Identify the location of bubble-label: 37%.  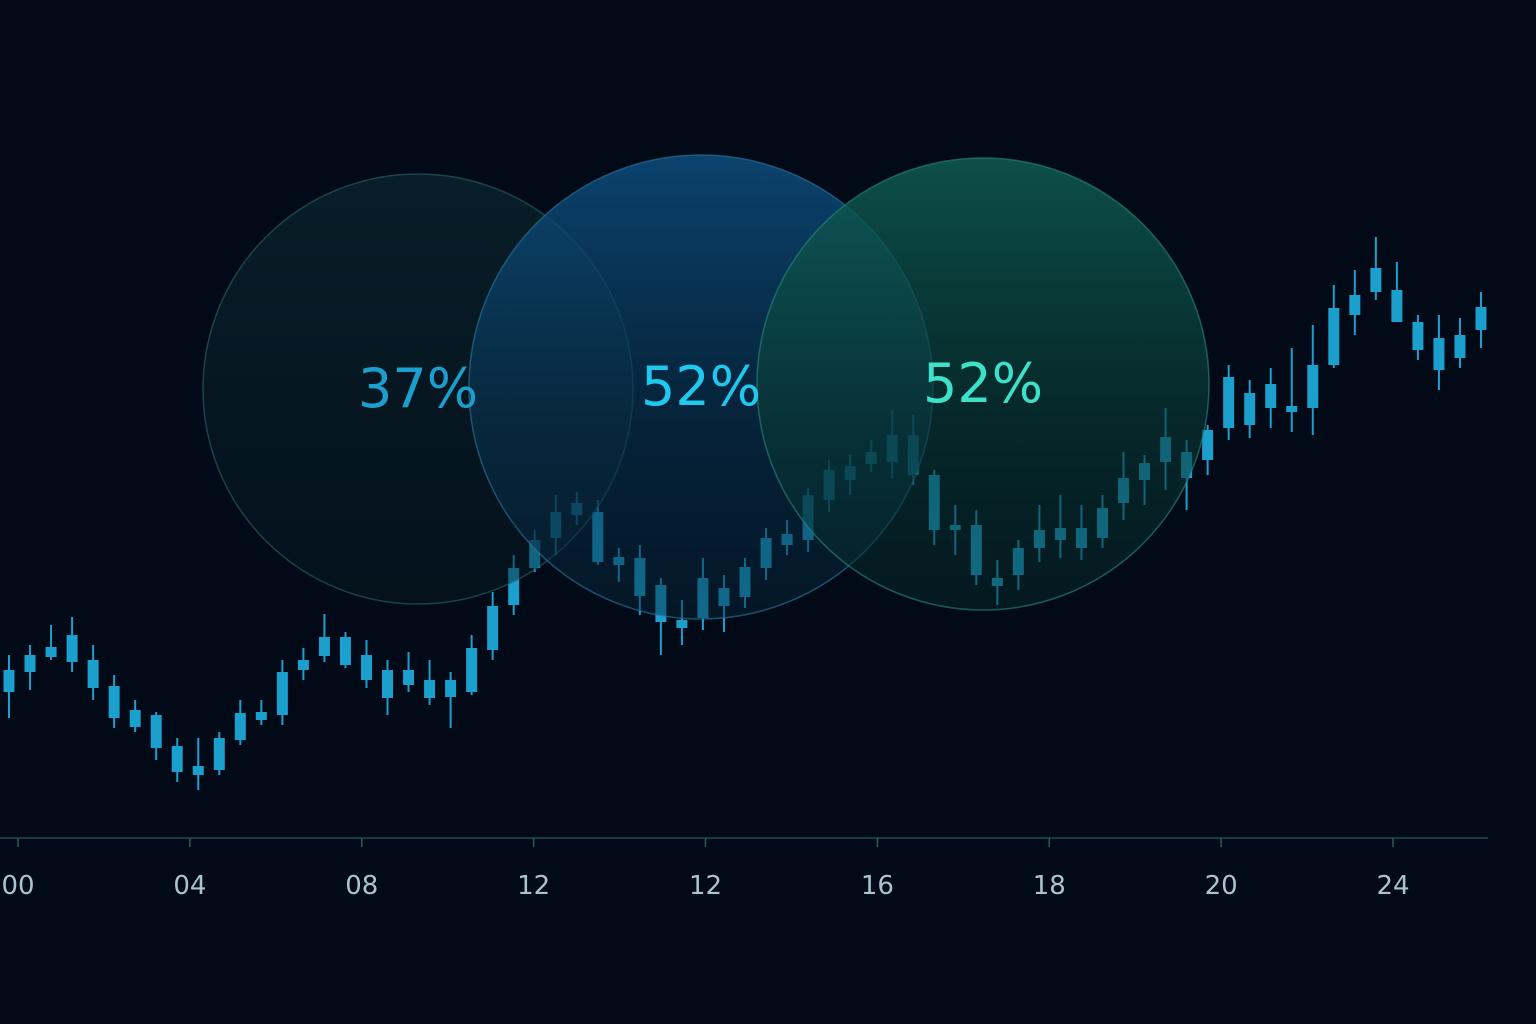
(418, 388).